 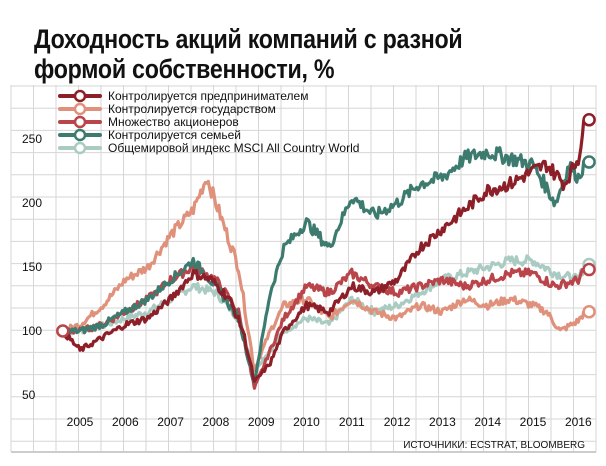 I want to click on x-tick-label: 2005, so click(x=80, y=422).